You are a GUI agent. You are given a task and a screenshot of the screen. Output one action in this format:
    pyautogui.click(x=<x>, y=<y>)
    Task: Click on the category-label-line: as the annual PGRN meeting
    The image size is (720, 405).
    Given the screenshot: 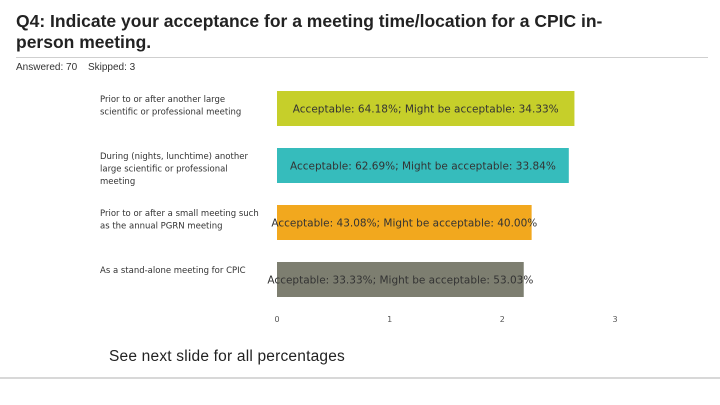 What is the action you would take?
    pyautogui.click(x=161, y=227)
    